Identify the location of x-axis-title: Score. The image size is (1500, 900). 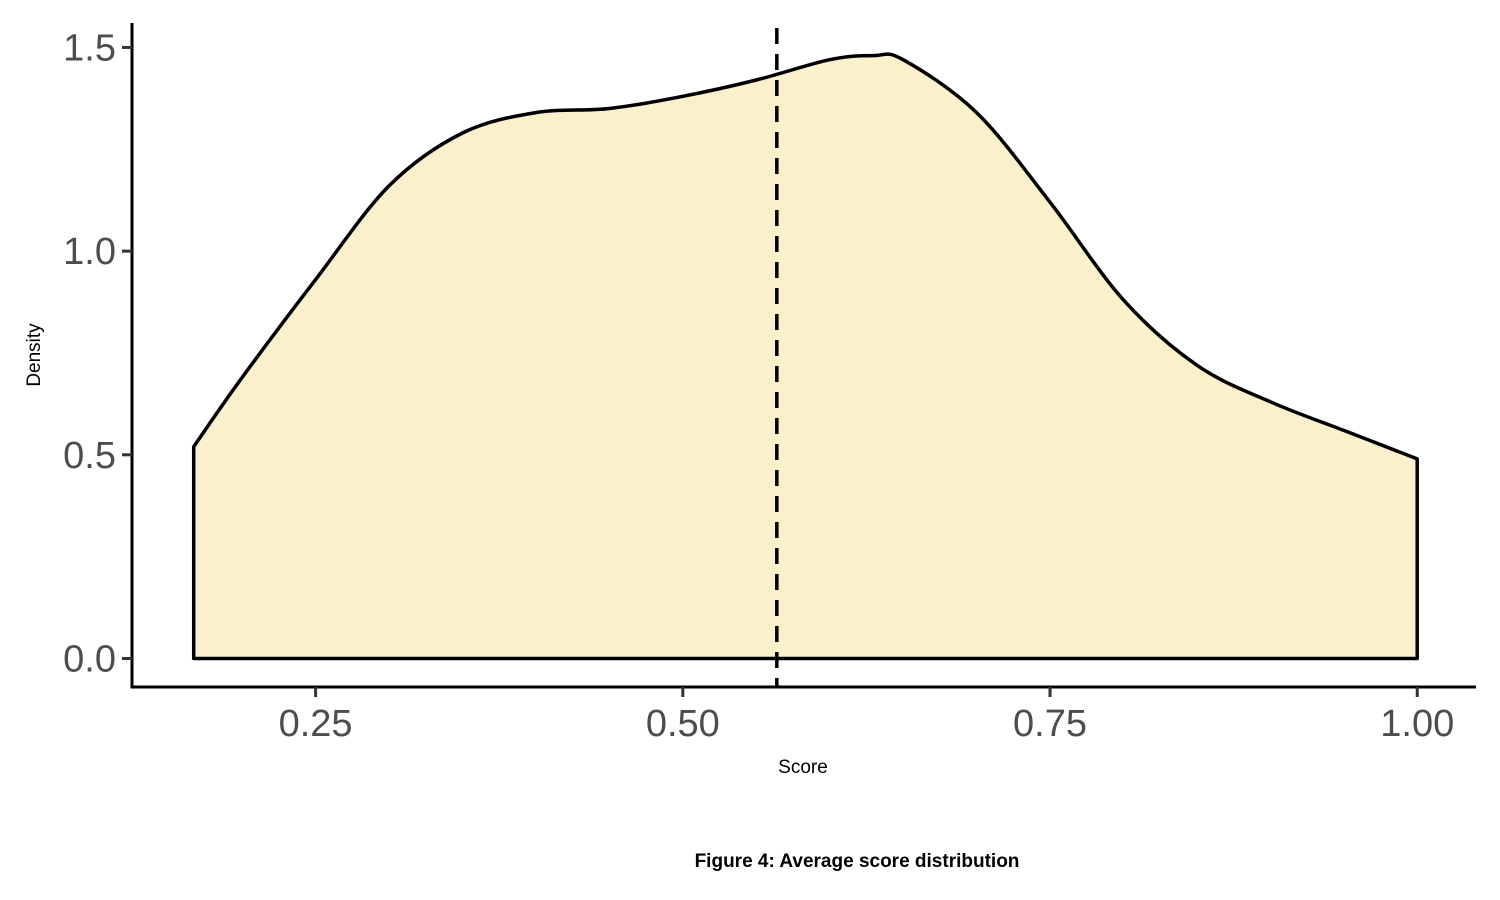
(803, 767).